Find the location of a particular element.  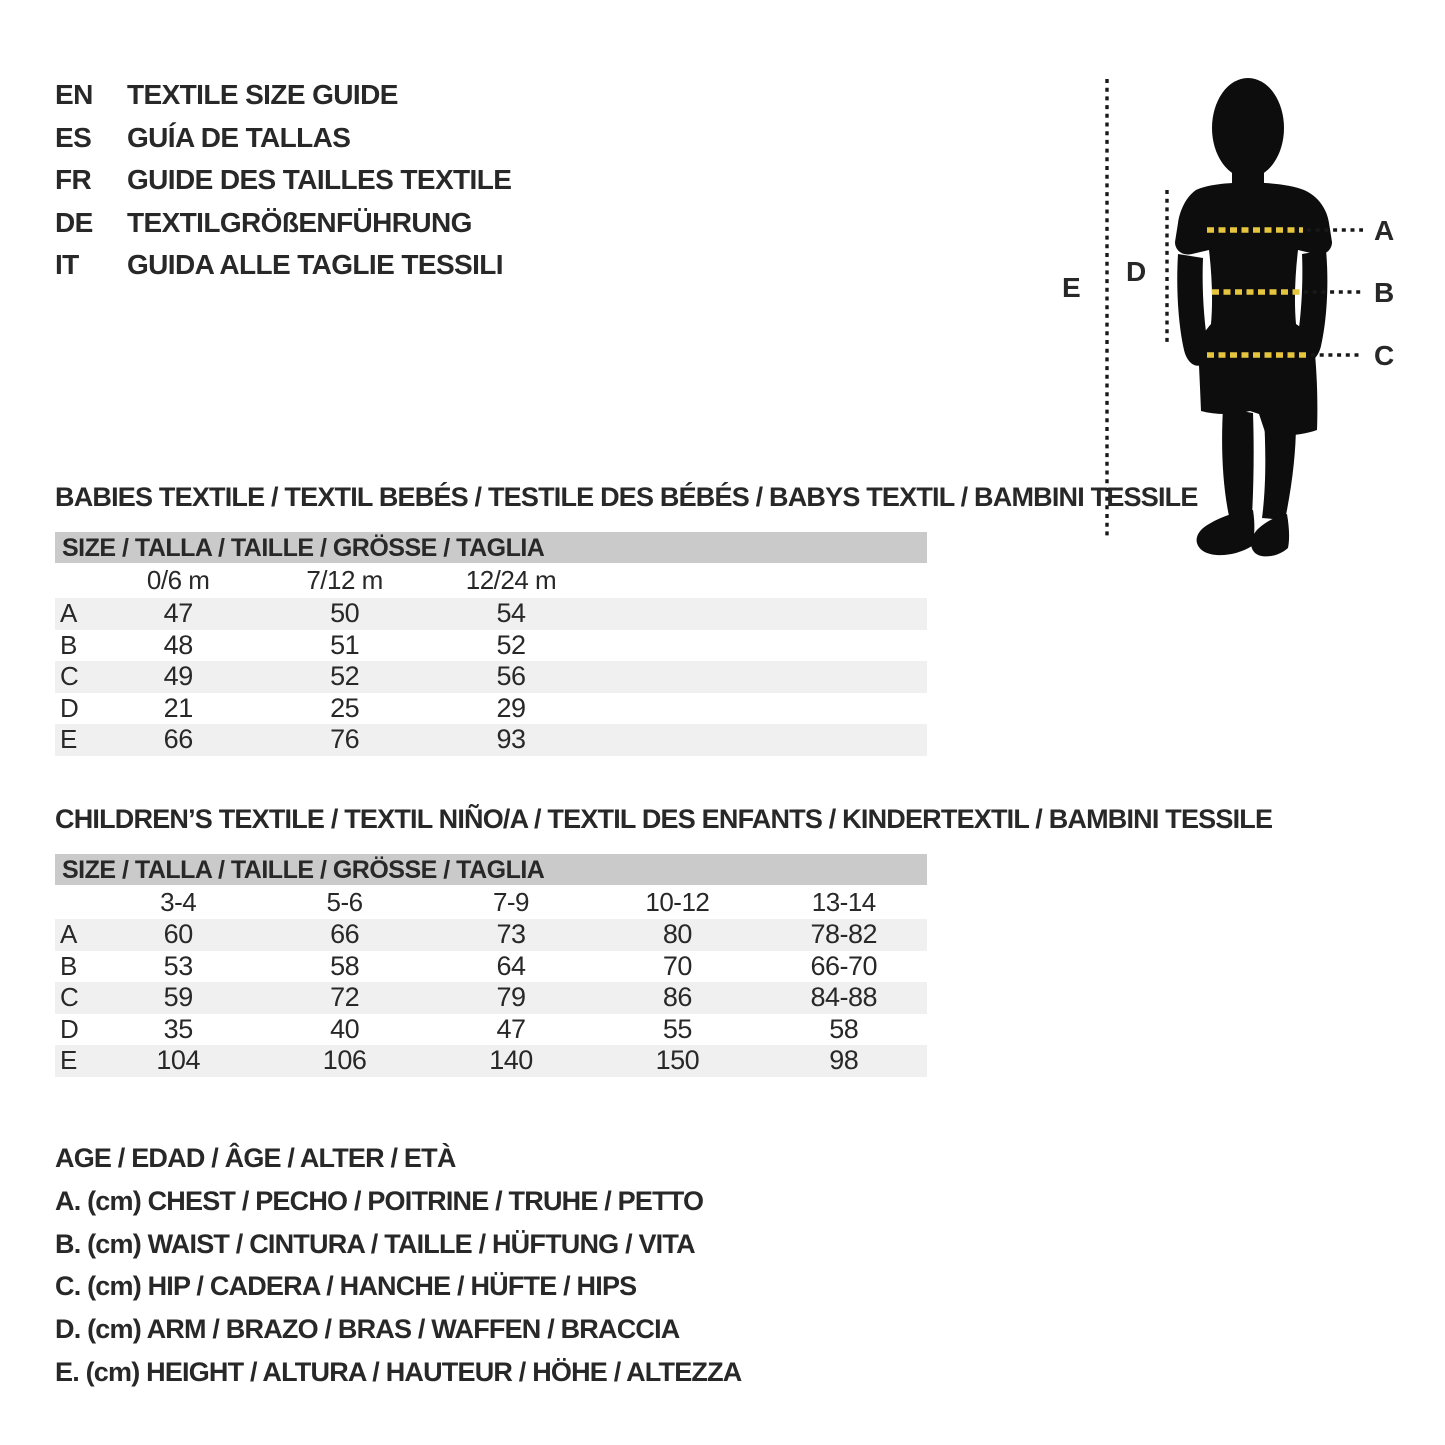

language-row: IT GUIDA ALLE TAGLIE TESSILI is located at coordinates (283, 265).